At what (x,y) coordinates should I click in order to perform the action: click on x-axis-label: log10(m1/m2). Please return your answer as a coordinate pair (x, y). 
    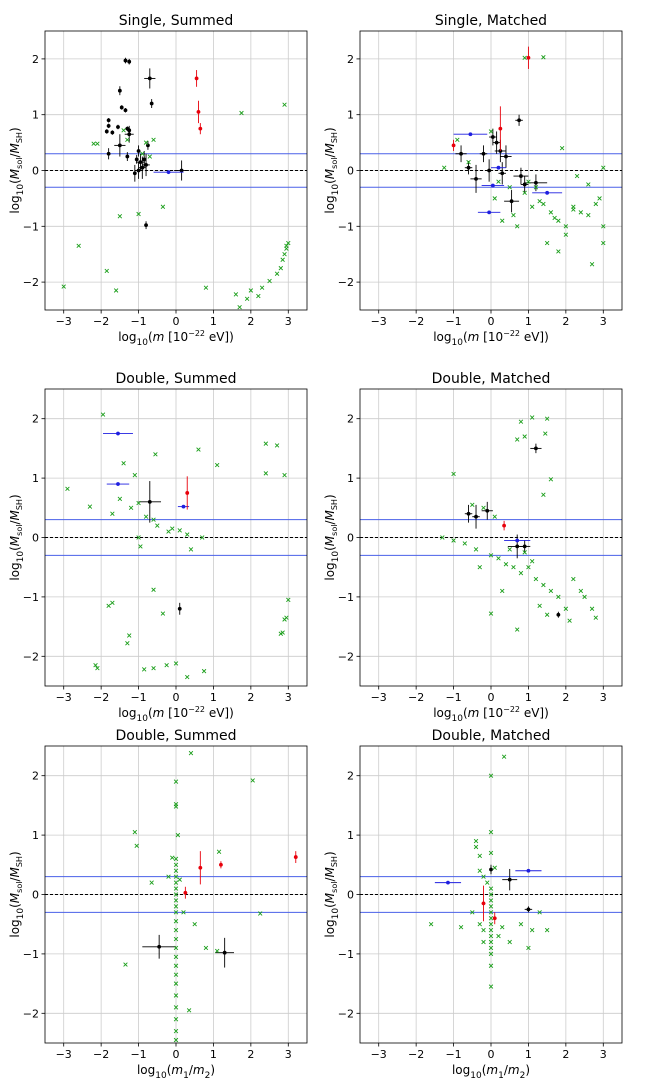
    Looking at the image, I should click on (491, 1072).